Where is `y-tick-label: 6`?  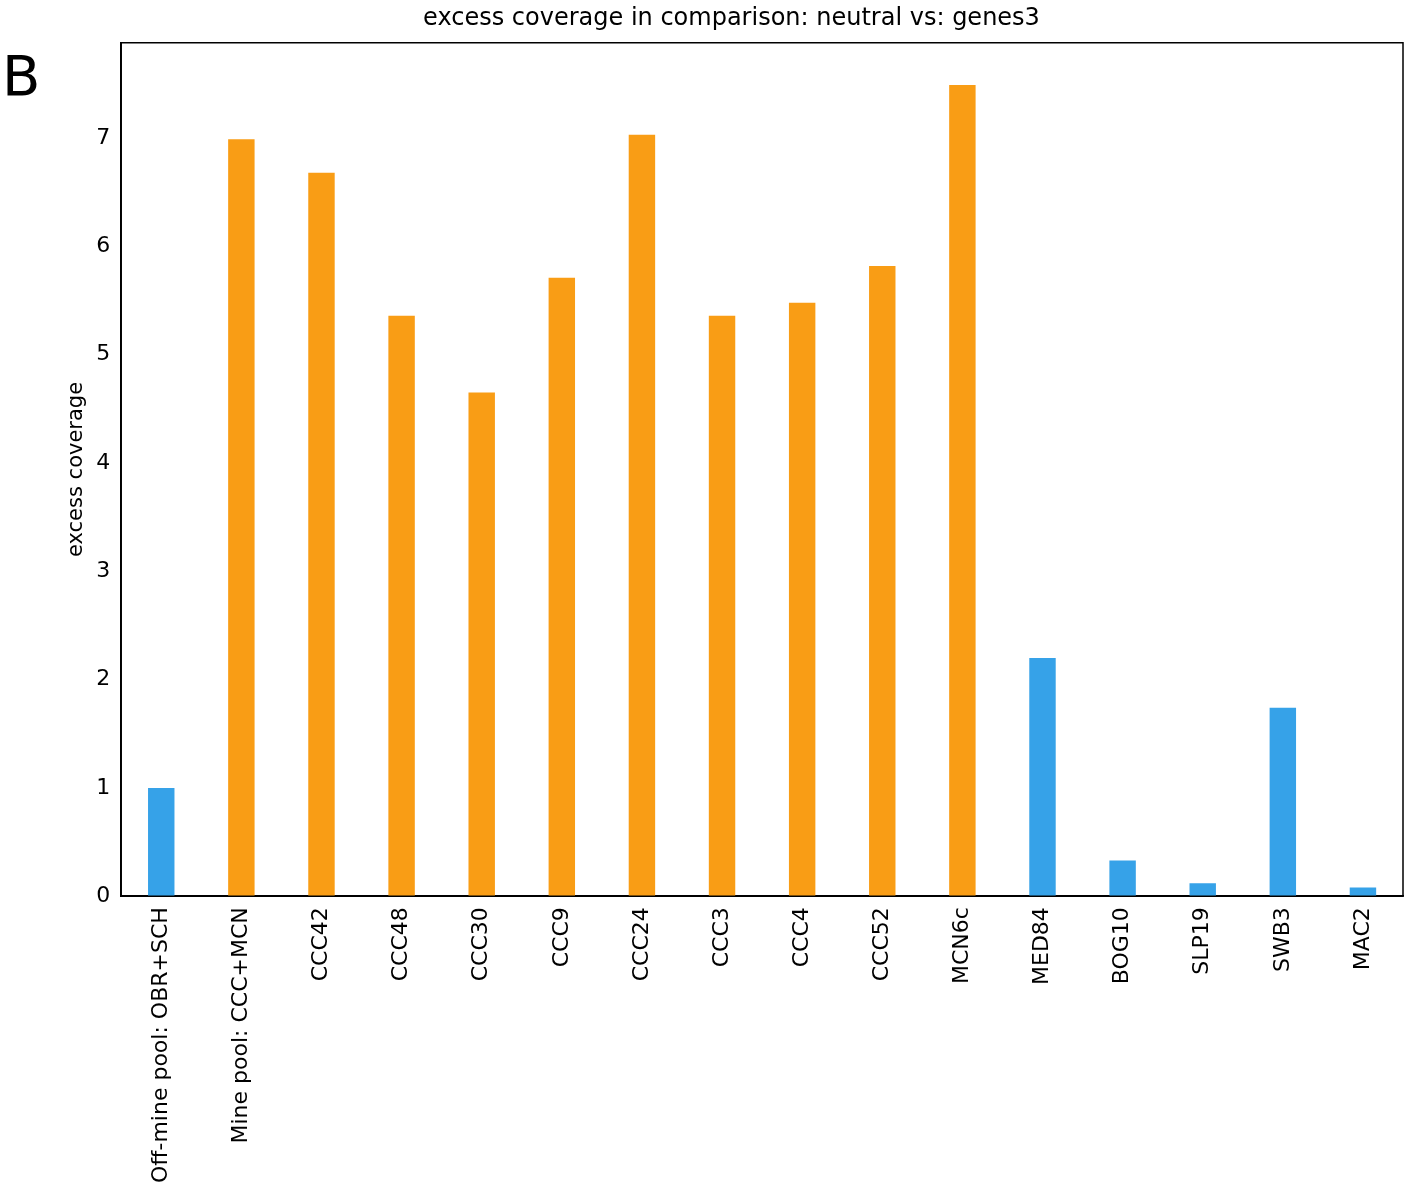 y-tick-label: 6 is located at coordinates (103, 245).